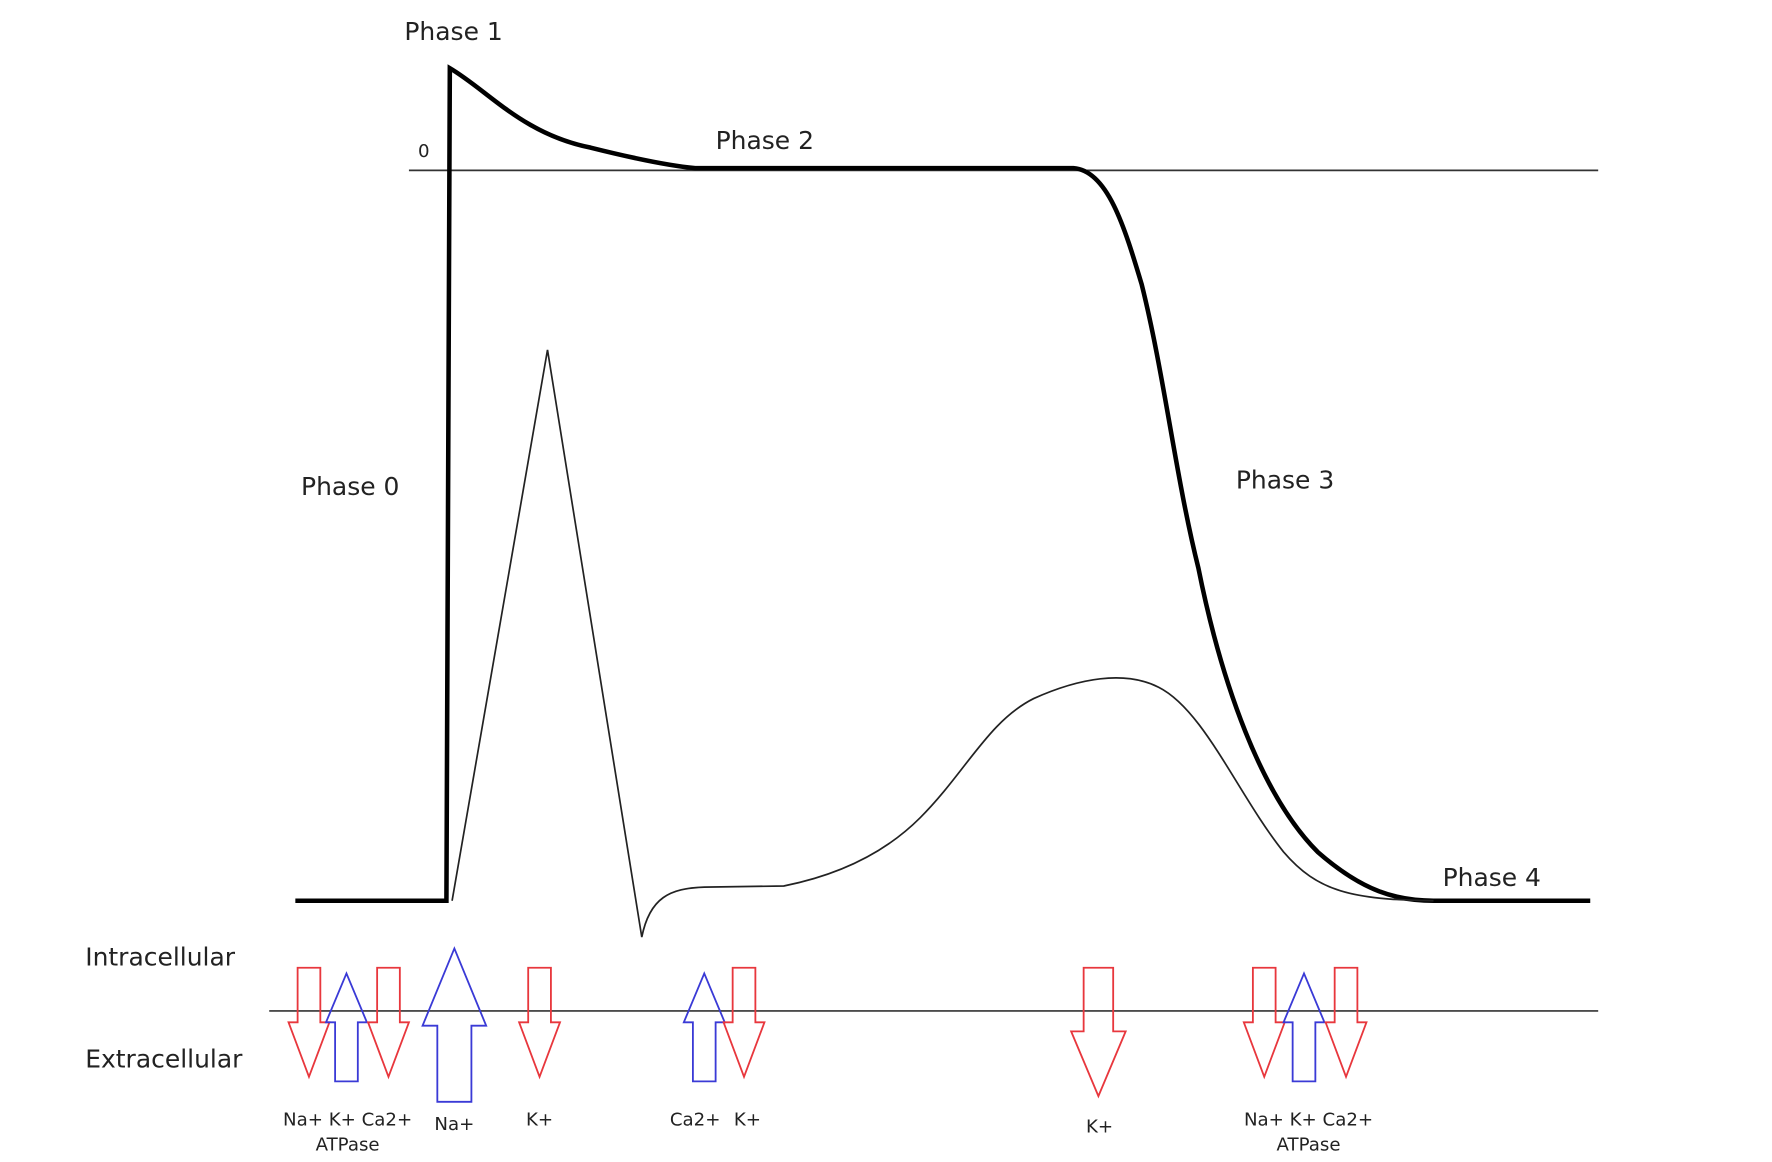 This screenshot has width=1772, height=1162. What do you see at coordinates (424, 151) in the screenshot?
I see `zero-label: 0` at bounding box center [424, 151].